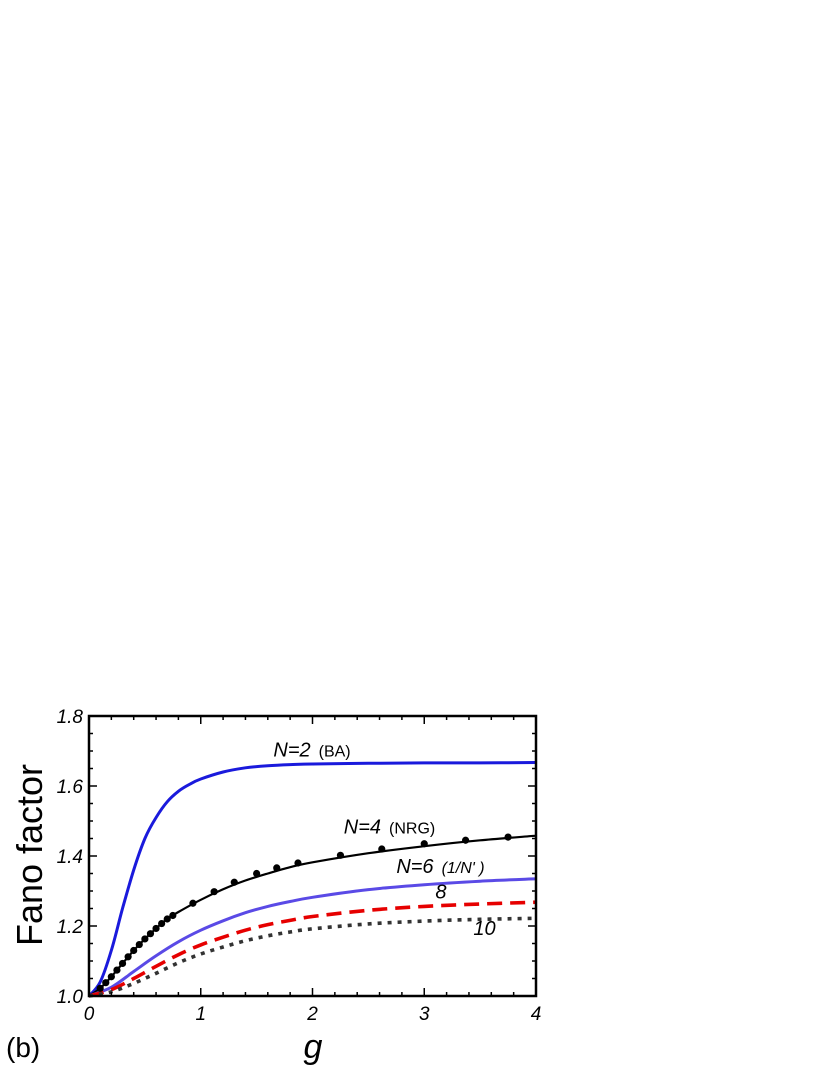 This screenshot has height=1075, width=830. I want to click on panel-label: (b), so click(23, 1047).